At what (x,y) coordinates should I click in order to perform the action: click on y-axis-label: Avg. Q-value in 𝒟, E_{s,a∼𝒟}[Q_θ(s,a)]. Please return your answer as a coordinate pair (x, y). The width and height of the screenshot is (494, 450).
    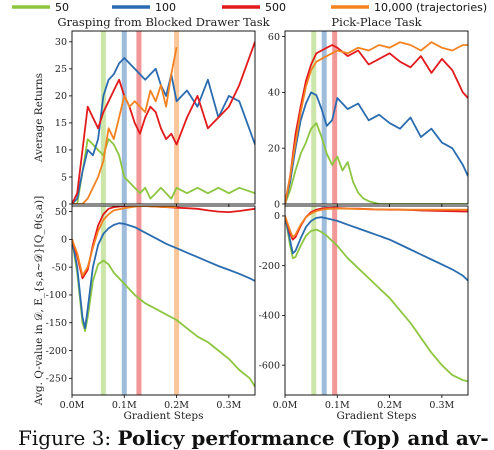
    Looking at the image, I should click on (39, 301).